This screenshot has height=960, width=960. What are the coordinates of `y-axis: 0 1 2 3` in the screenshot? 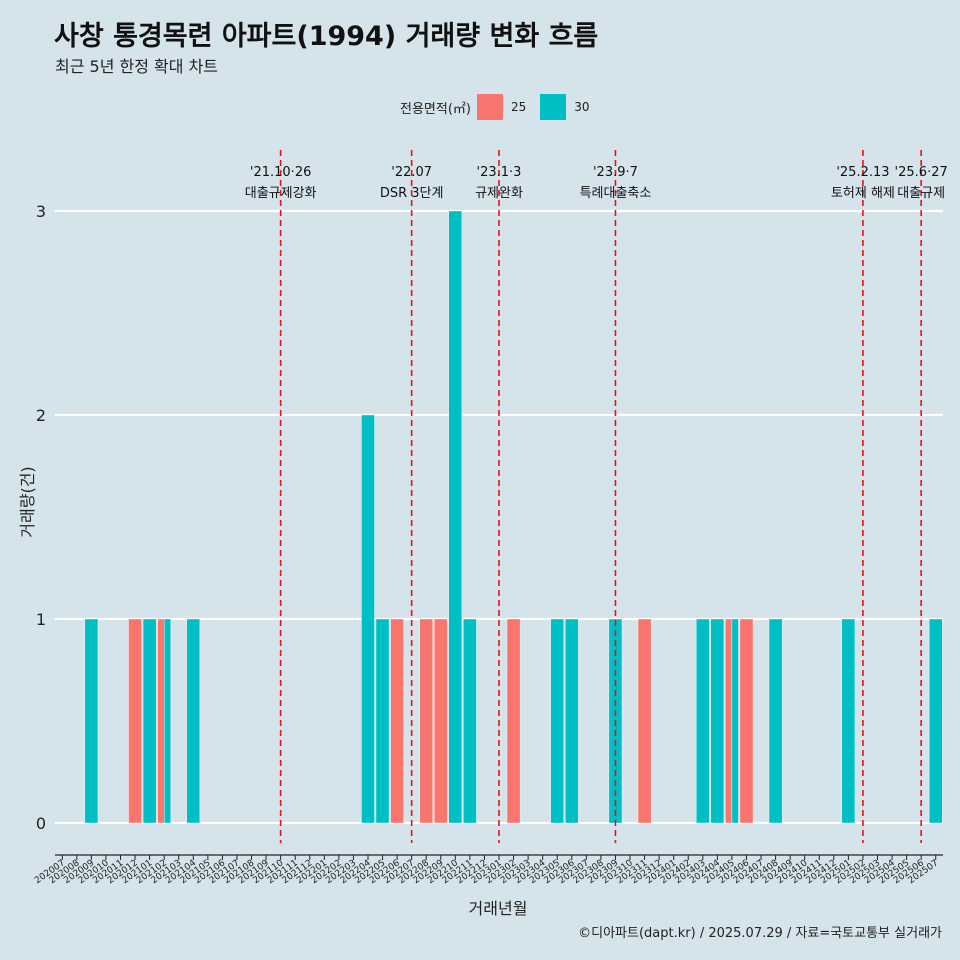 It's located at (41, 517).